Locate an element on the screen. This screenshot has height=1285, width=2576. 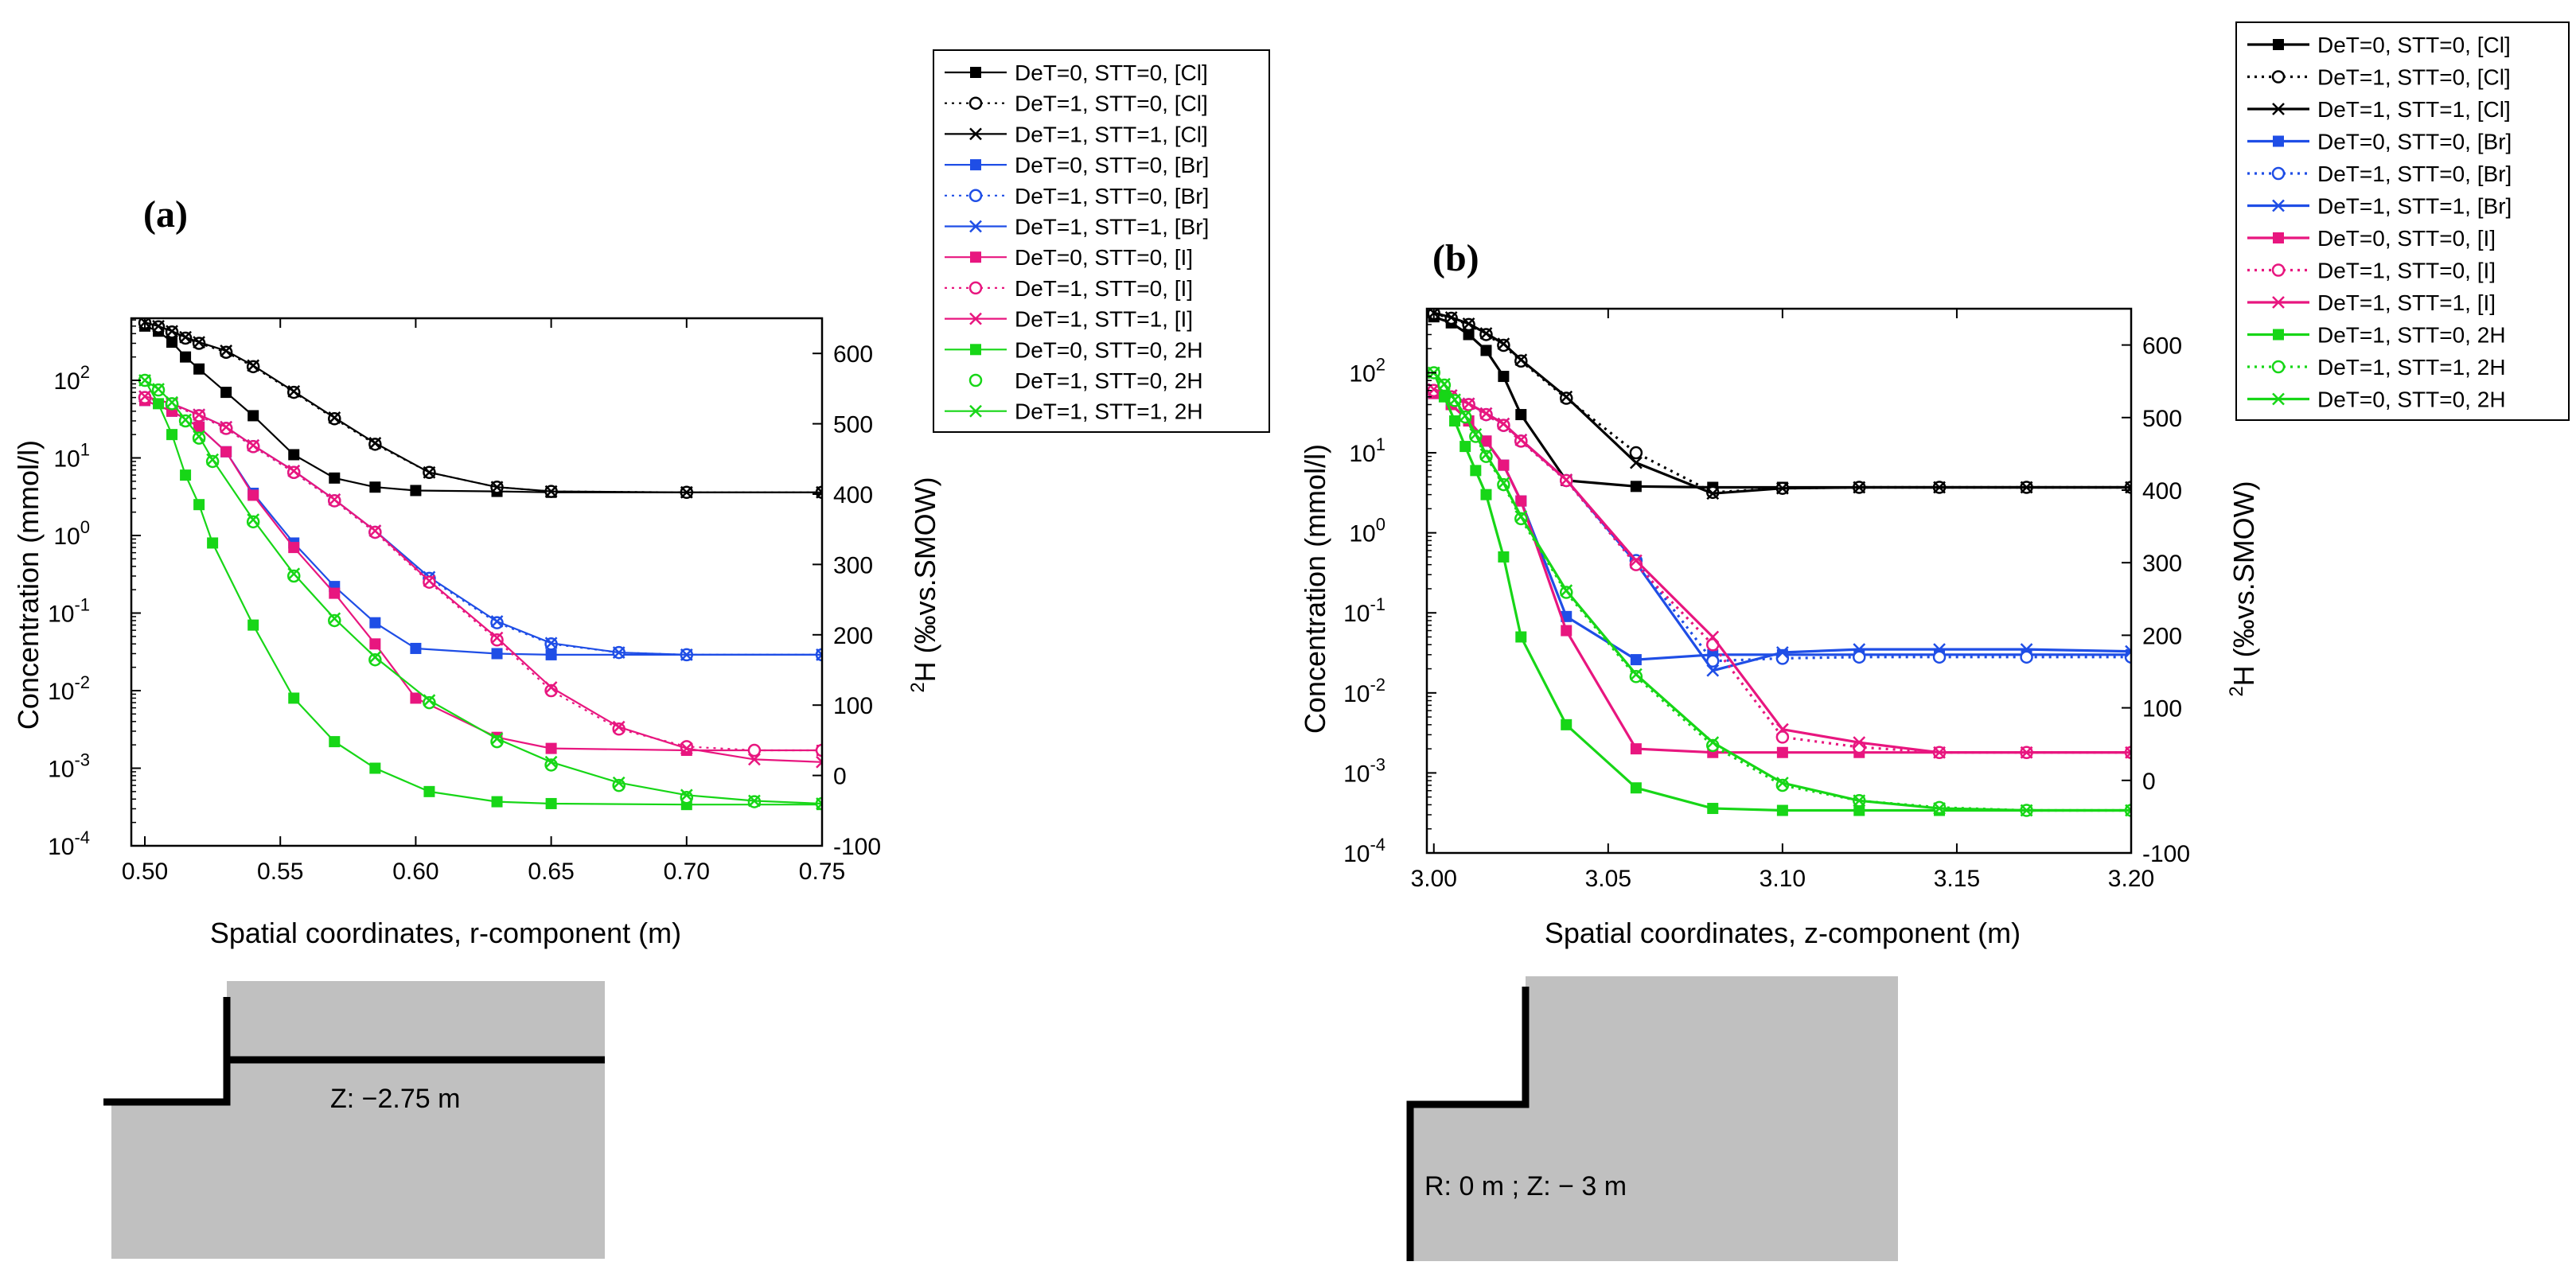
legend-entry: DeT=0, STT=0, 2H is located at coordinates (2411, 399).